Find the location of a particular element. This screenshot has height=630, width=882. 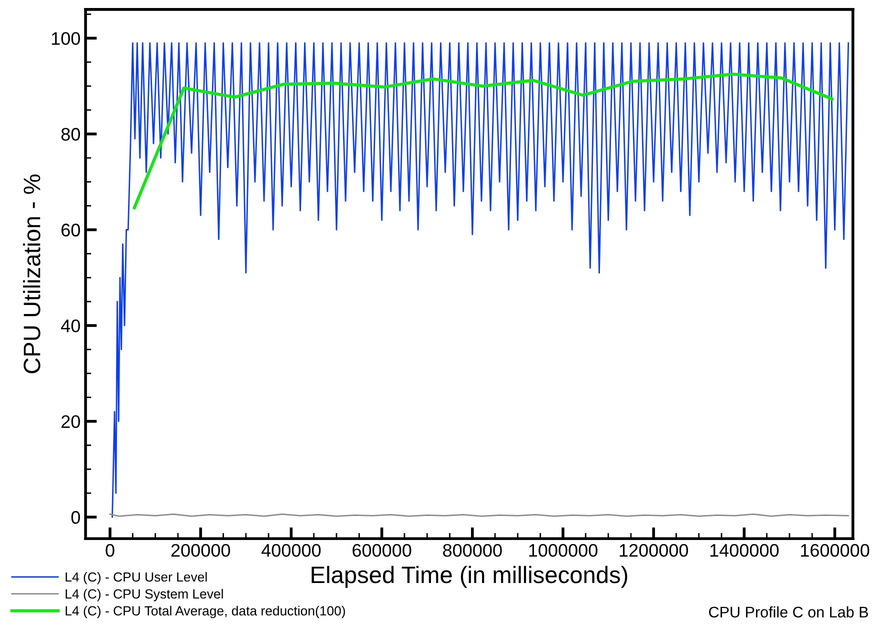

y-tick-label: 20 is located at coordinates (71, 421).